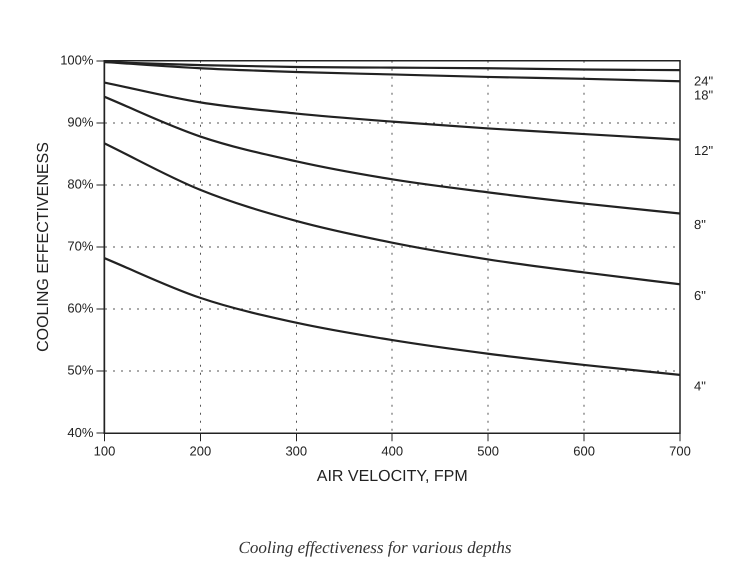 The width and height of the screenshot is (741, 581). What do you see at coordinates (80, 432) in the screenshot?
I see `y-tick-label: 40%` at bounding box center [80, 432].